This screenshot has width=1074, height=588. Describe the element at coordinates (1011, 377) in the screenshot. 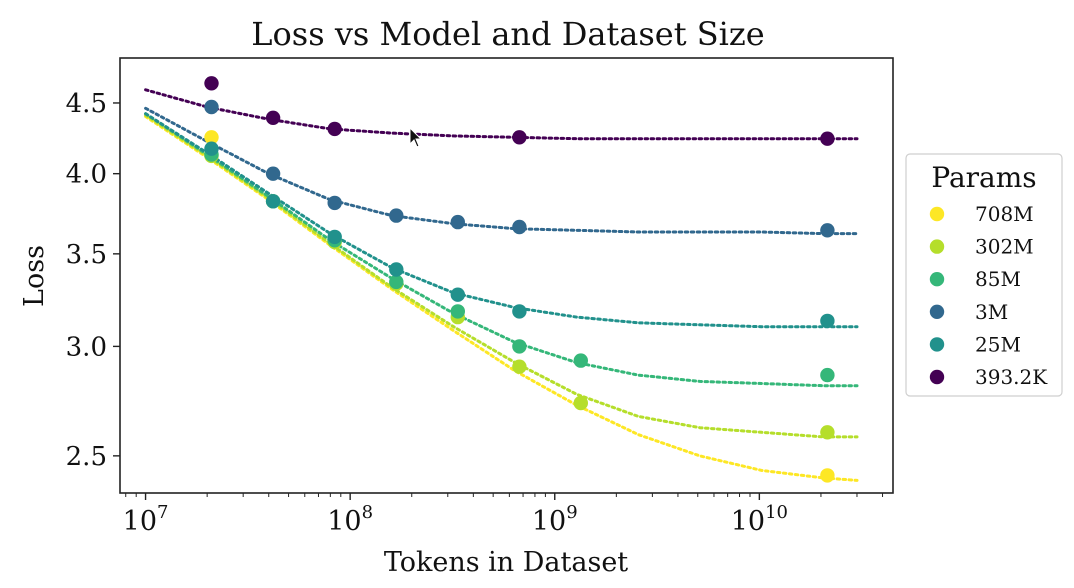

I see `legend-label-5: 393.2K` at that location.